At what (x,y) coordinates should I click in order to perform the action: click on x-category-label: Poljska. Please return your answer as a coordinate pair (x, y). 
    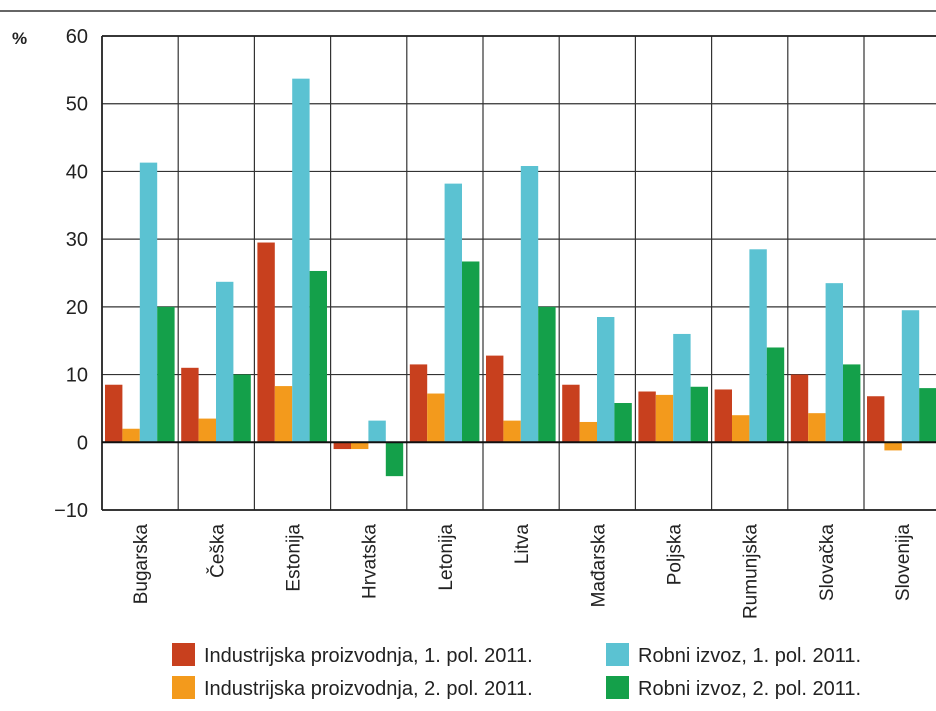
    Looking at the image, I should click on (675, 555).